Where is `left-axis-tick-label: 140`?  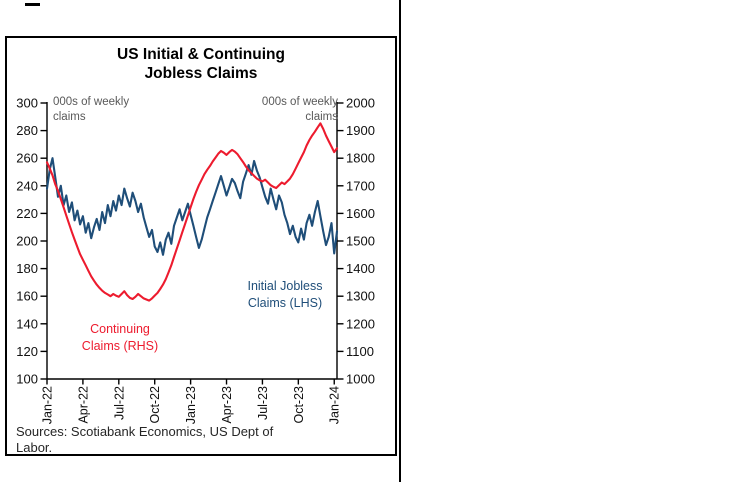
left-axis-tick-label: 140 is located at coordinates (27, 323).